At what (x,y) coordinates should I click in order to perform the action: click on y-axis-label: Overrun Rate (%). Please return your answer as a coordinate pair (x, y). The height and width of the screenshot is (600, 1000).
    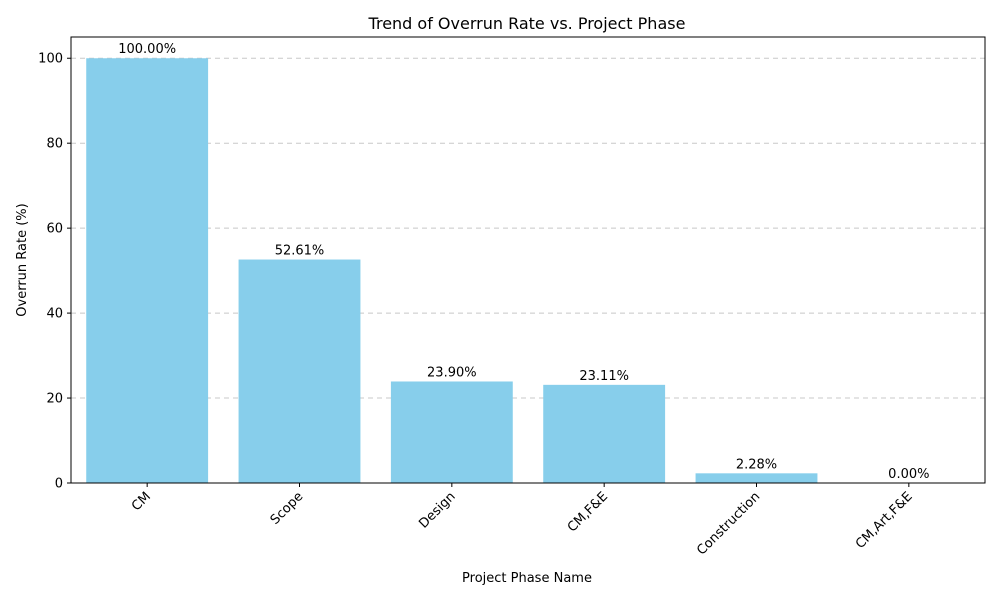
    Looking at the image, I should click on (22, 259).